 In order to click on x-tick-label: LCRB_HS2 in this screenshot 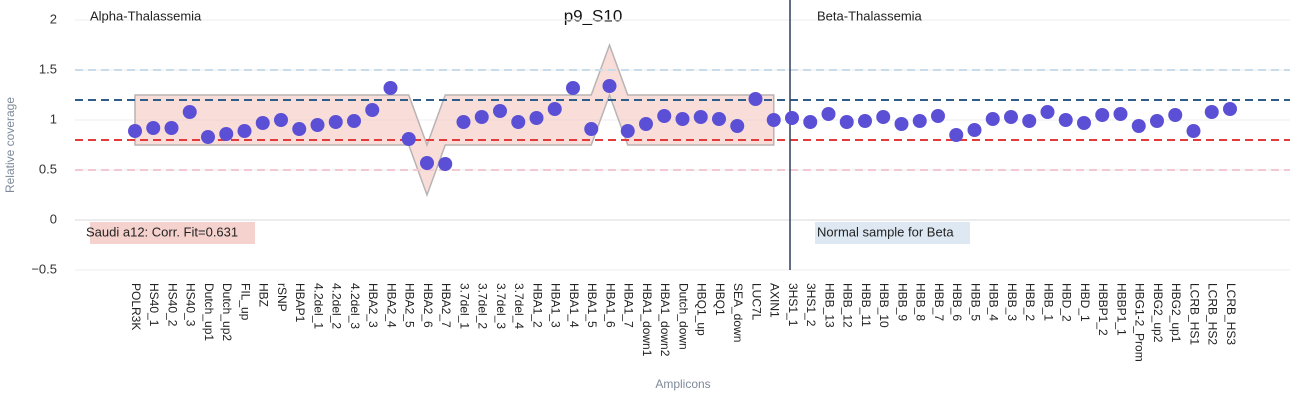, I will do `click(1213, 314)`.